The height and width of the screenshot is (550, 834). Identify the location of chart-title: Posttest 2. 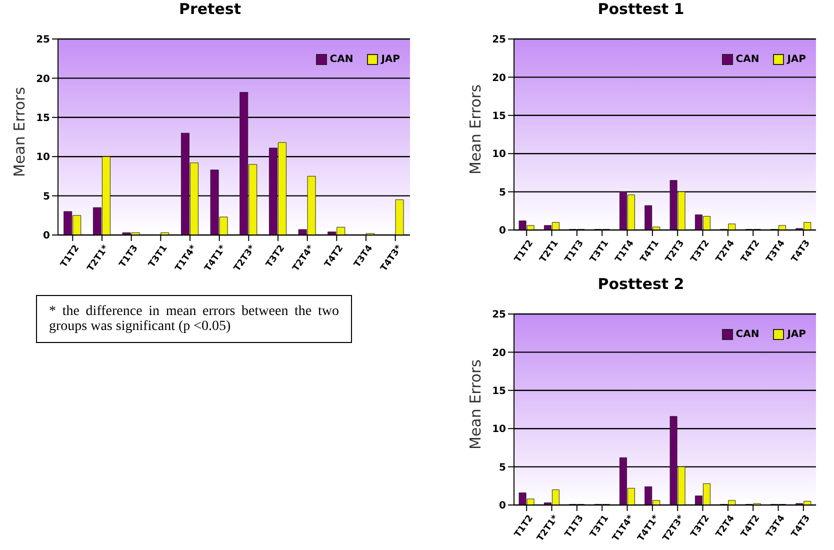
(641, 285).